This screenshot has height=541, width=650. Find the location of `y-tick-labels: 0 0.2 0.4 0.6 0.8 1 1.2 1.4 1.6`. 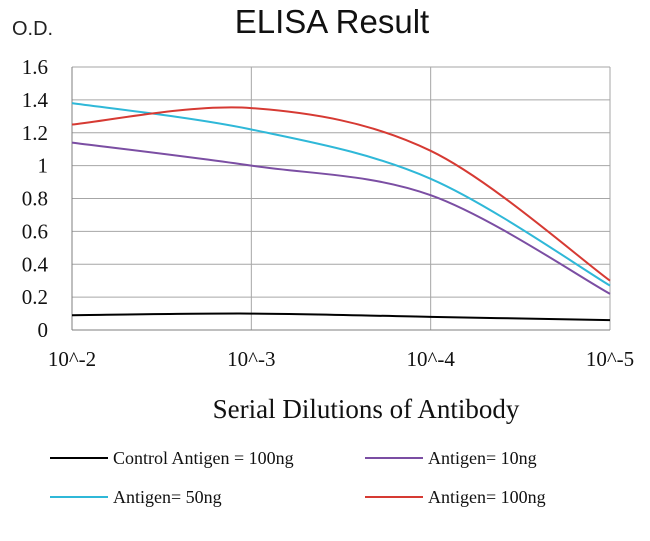

y-tick-labels: 0 0.2 0.4 0.6 0.8 1 1.2 1.4 1.6 is located at coordinates (35, 198).